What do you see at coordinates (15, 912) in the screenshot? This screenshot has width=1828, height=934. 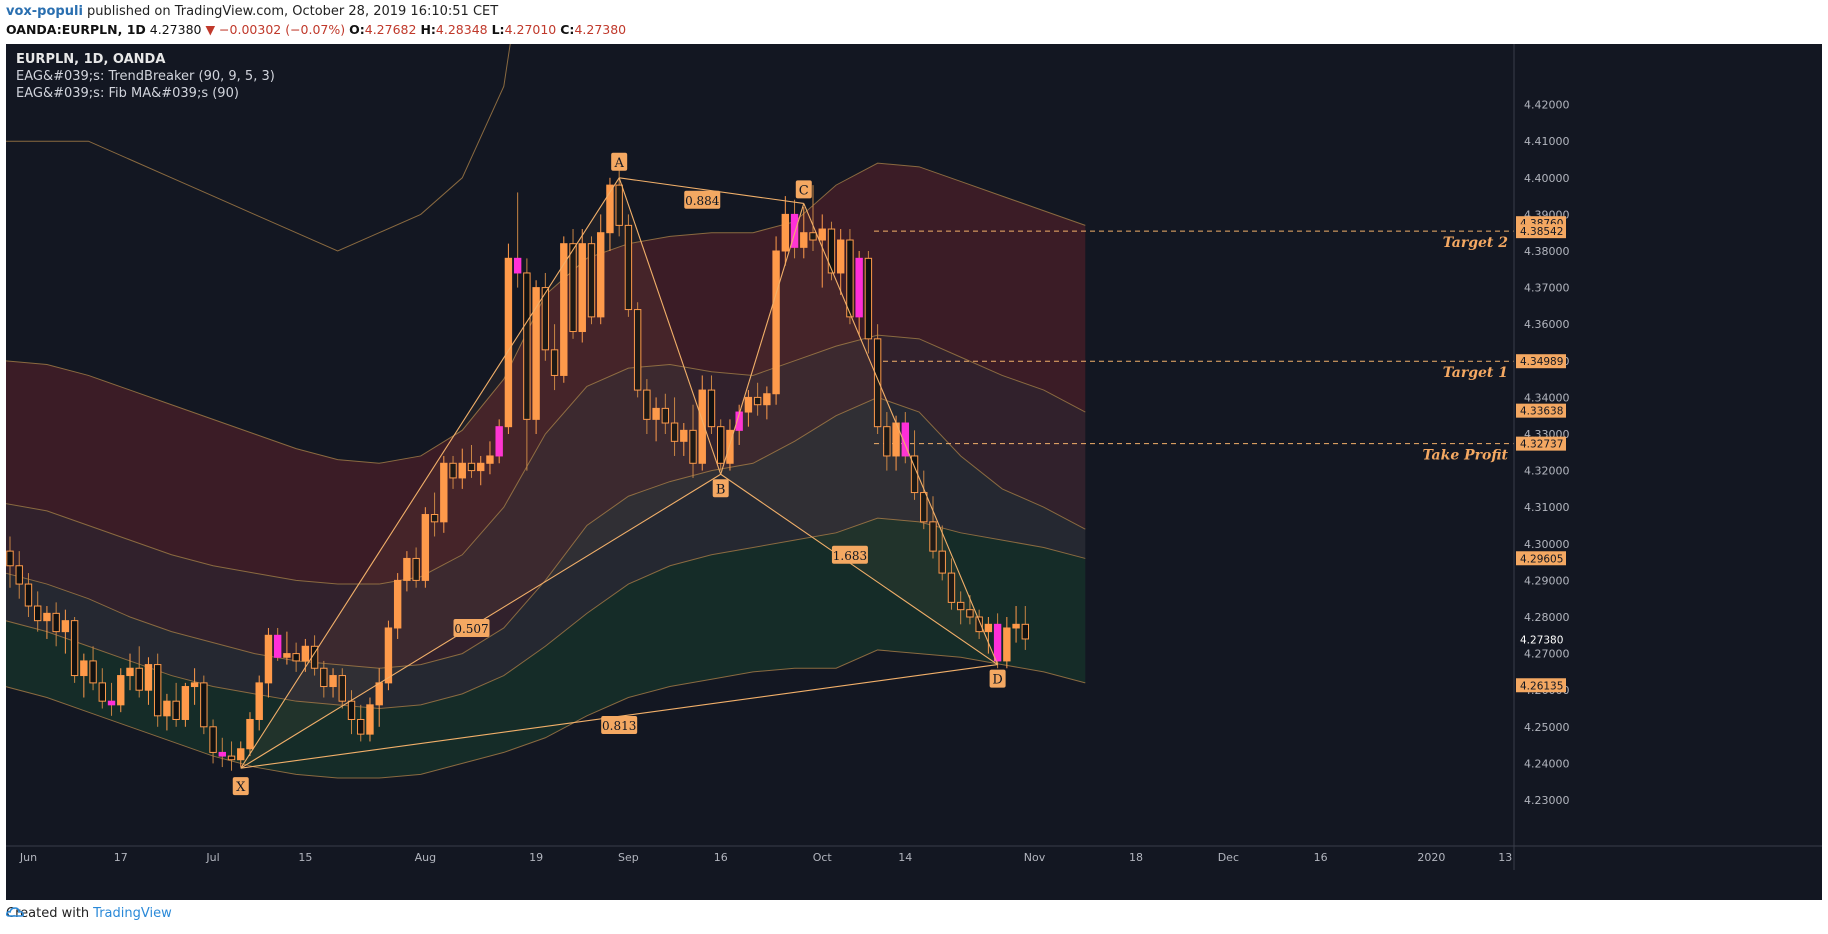 I see `tradingview-cloud-icon` at bounding box center [15, 912].